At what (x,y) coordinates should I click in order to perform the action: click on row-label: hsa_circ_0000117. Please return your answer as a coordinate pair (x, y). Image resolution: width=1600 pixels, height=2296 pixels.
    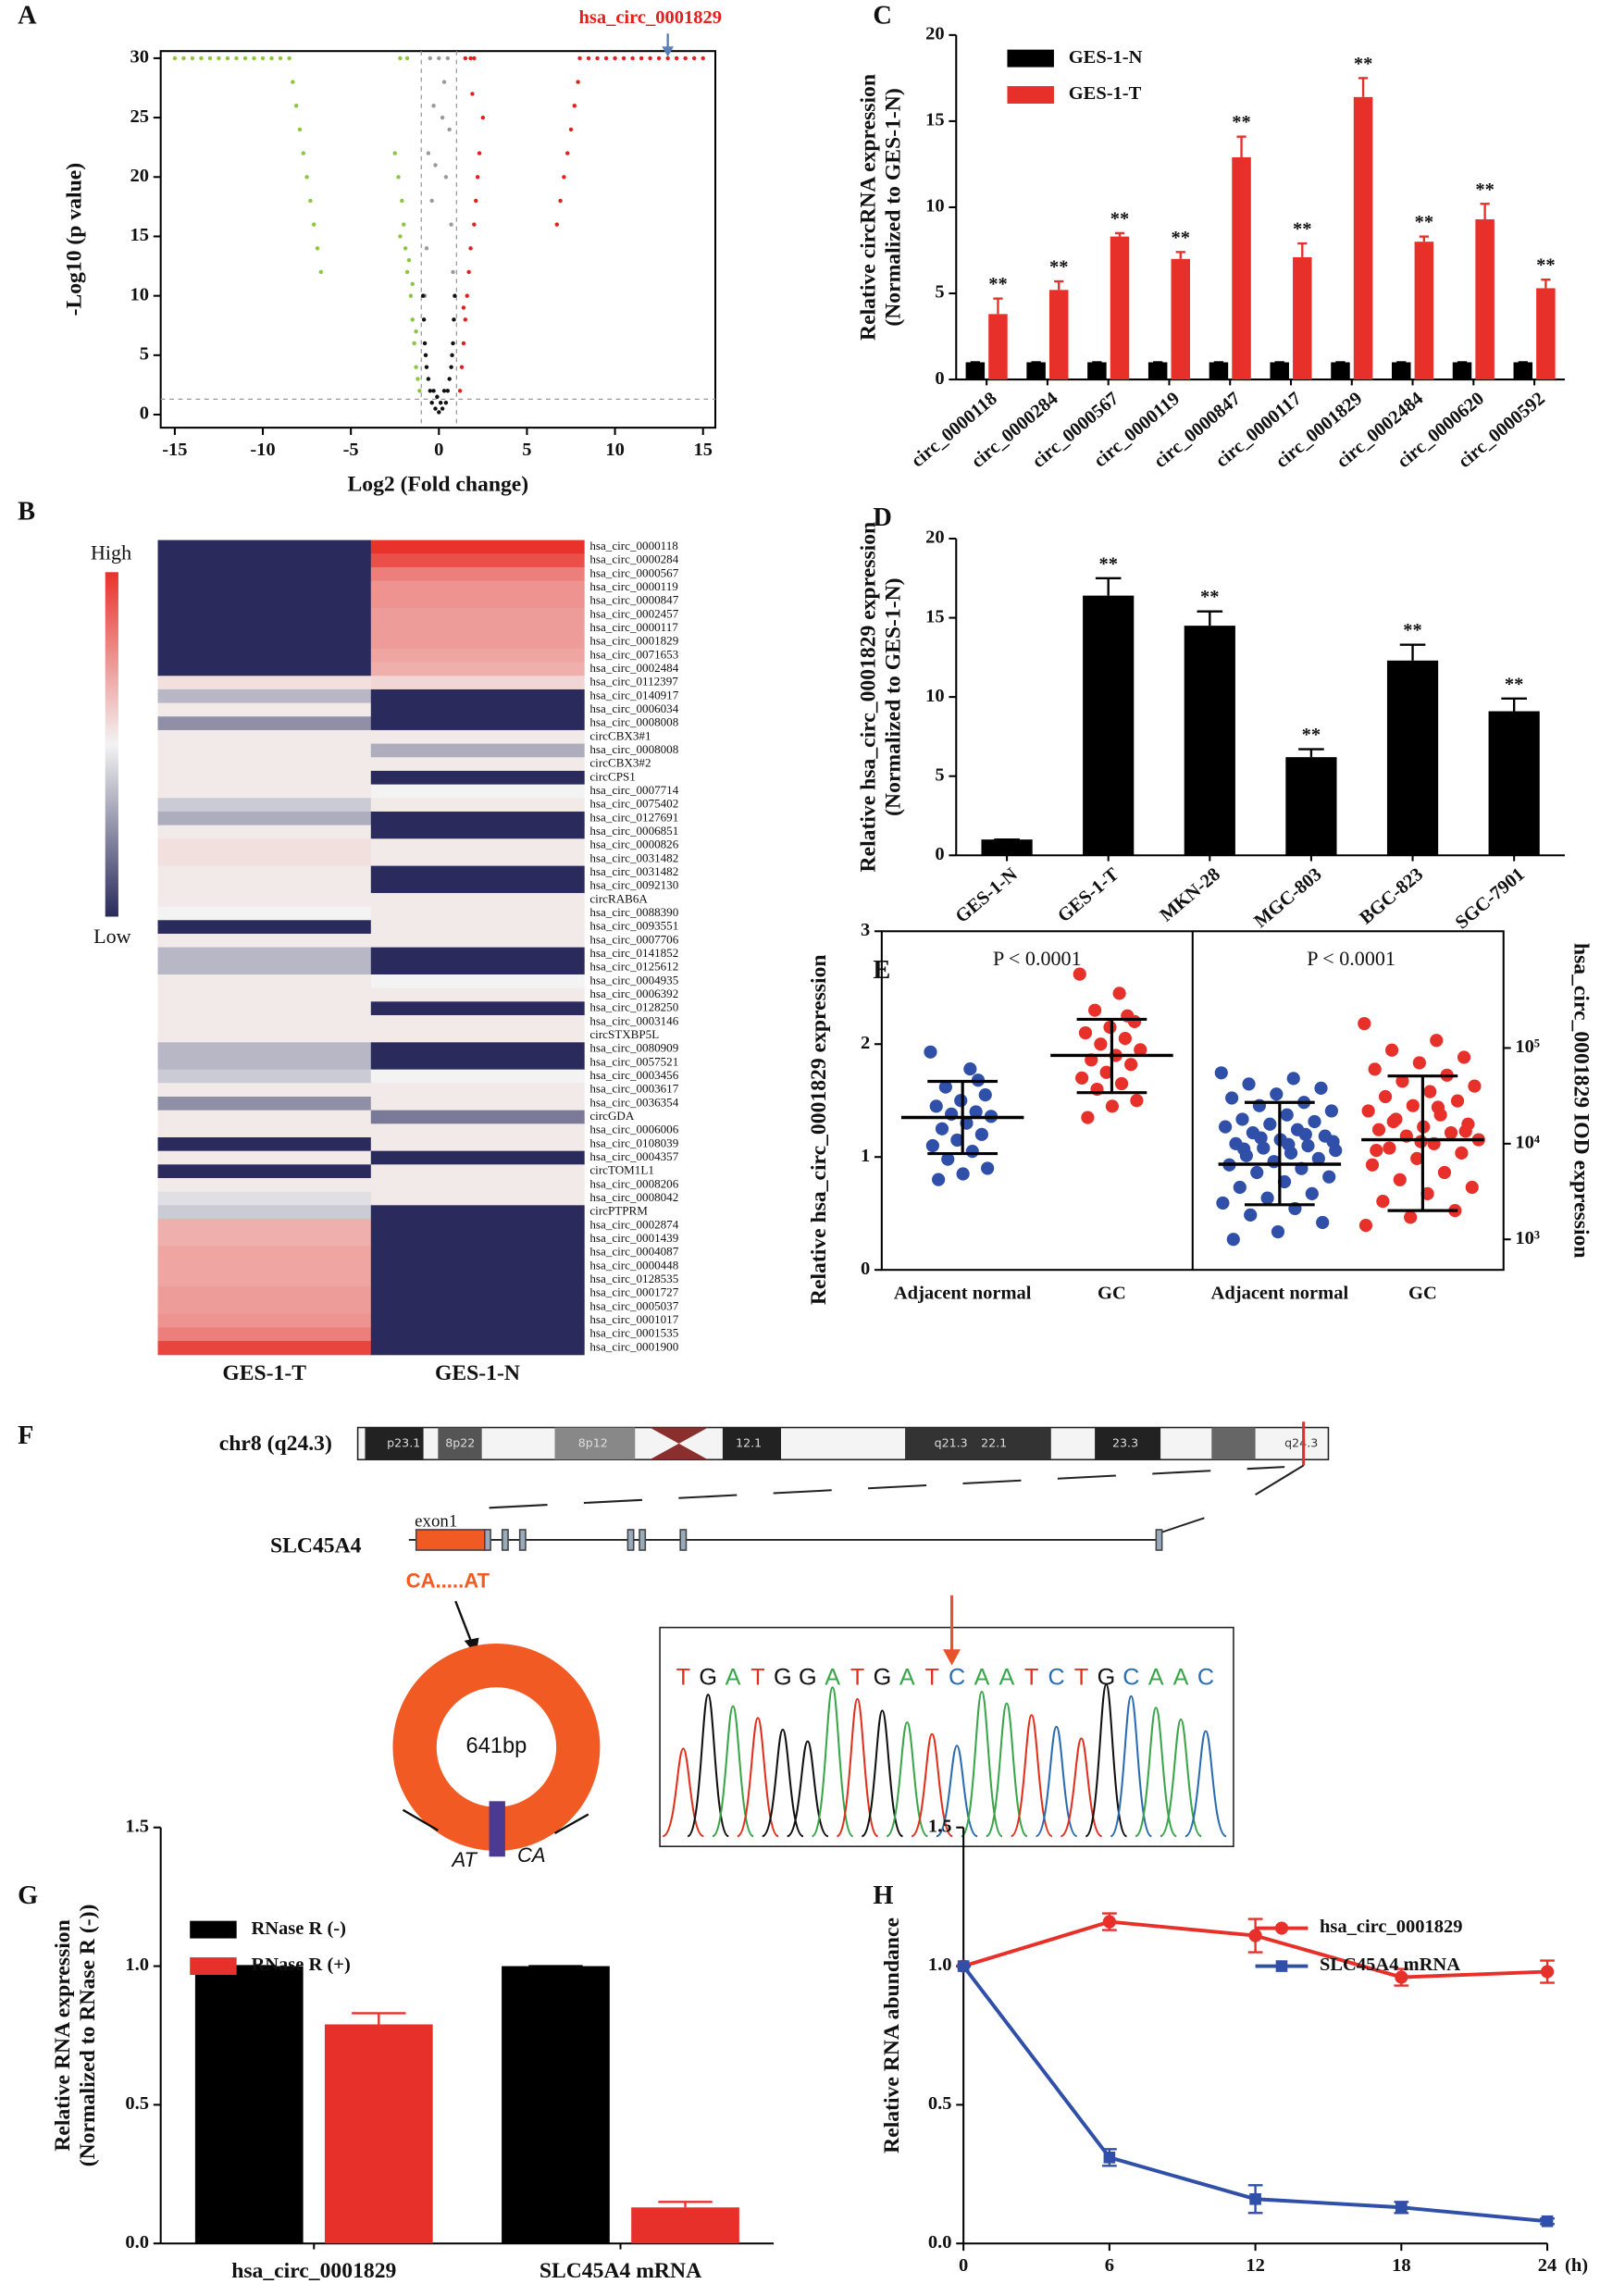
    Looking at the image, I should click on (633, 627).